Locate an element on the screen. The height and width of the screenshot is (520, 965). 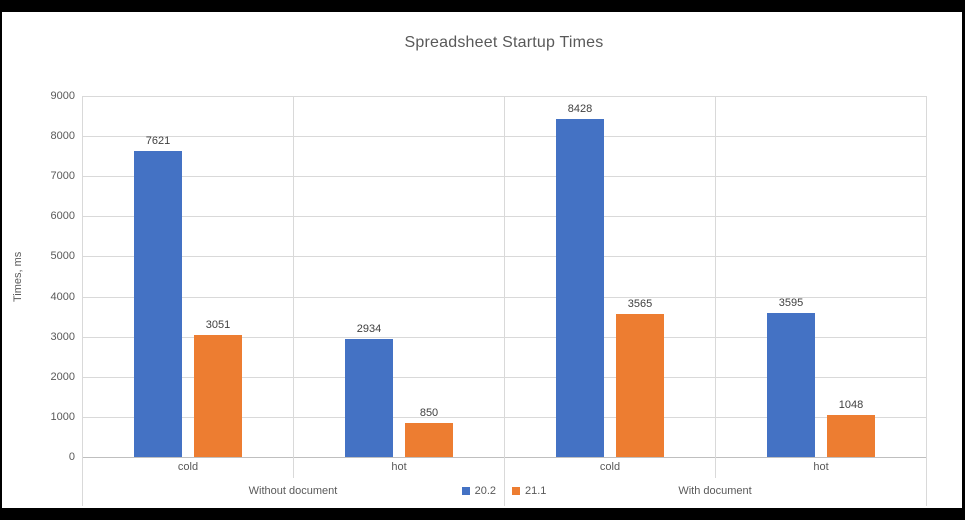
legend-label: 21.1 is located at coordinates (536, 491).